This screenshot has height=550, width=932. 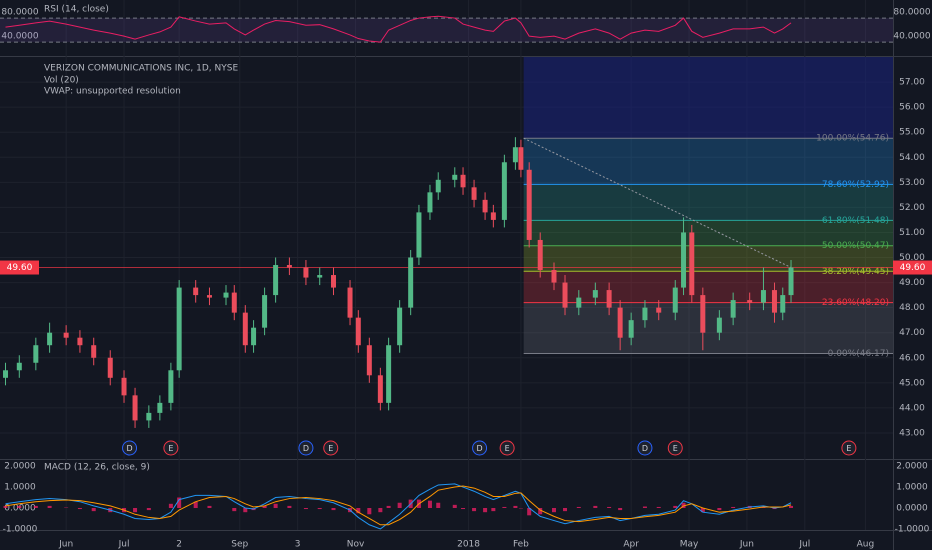 What do you see at coordinates (912, 233) in the screenshot?
I see `y-tick-label: 51.00` at bounding box center [912, 233].